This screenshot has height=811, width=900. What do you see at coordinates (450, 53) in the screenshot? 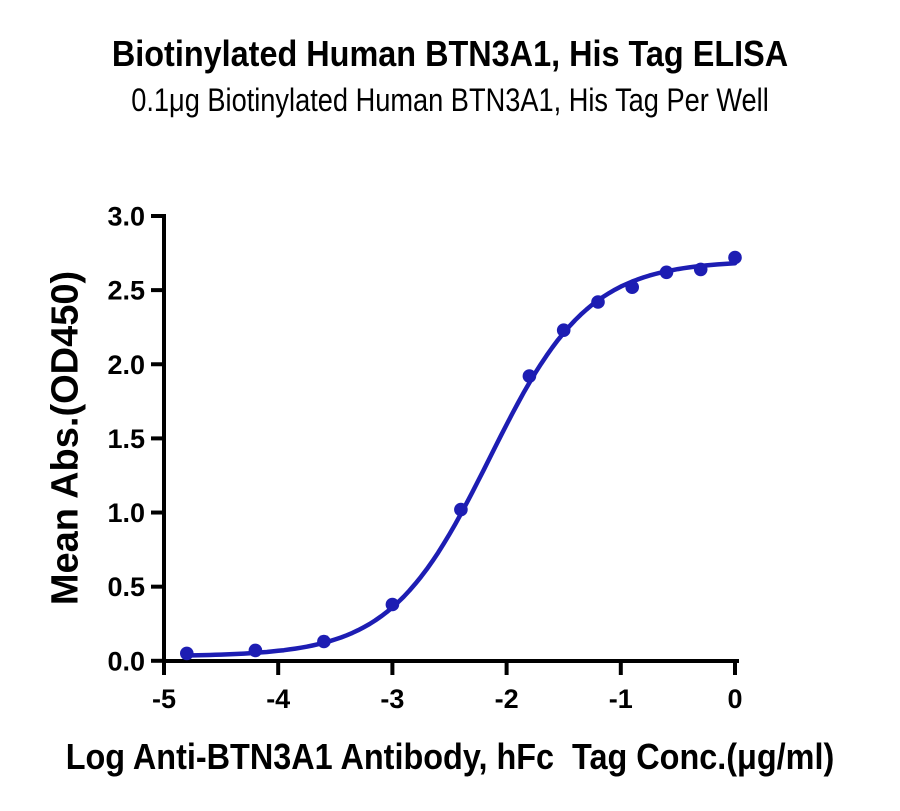
I see `chart-title: Biotinylated Human BTN3A1, His Tag ELISA` at bounding box center [450, 53].